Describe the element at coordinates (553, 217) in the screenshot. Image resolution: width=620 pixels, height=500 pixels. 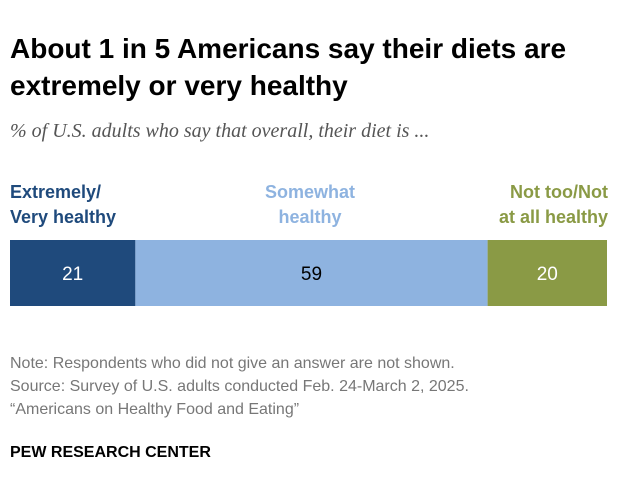
I see `legend-label-line: at all healthy` at that location.